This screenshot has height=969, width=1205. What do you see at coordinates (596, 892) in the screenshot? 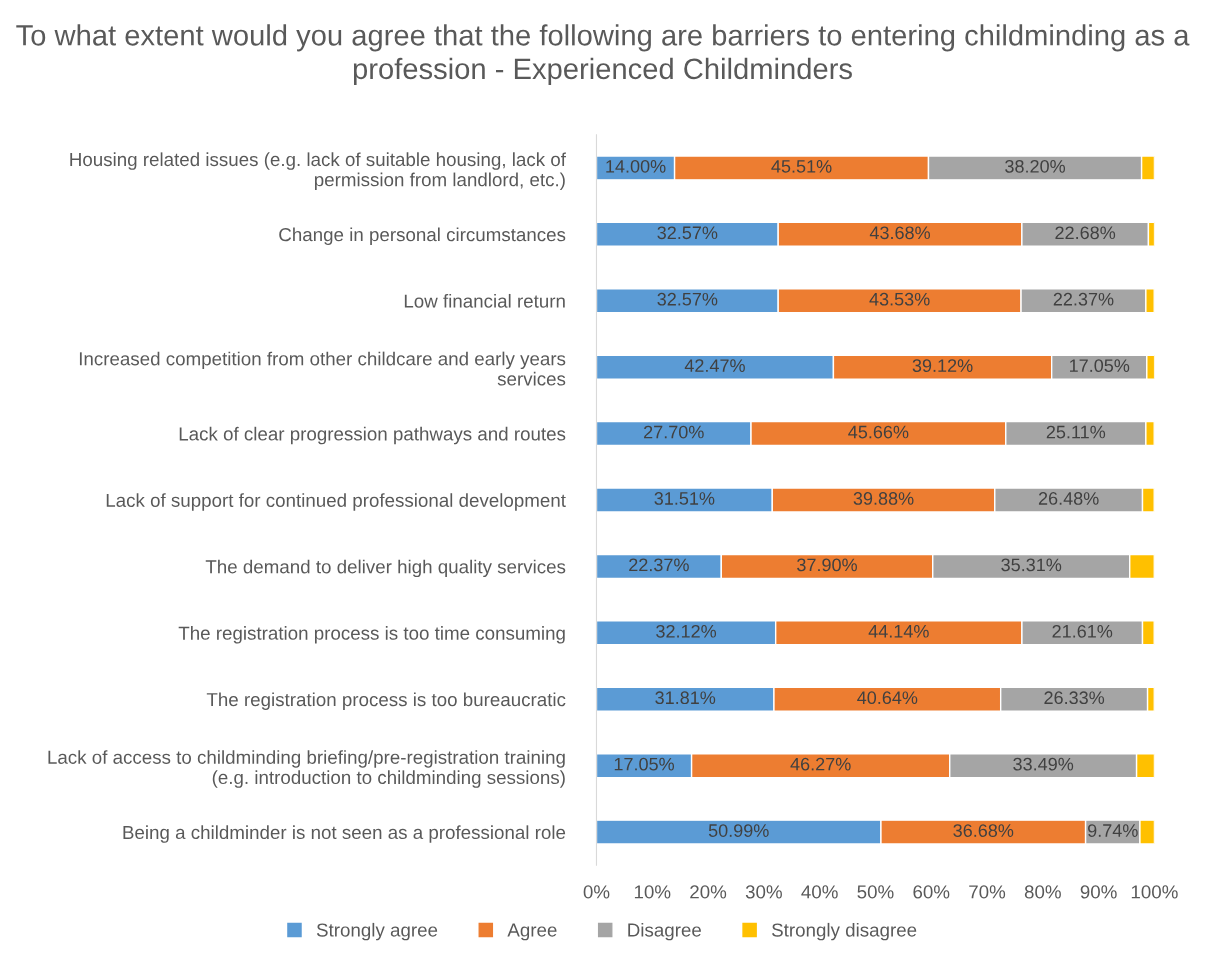
I see `x-tick-label: 0%` at bounding box center [596, 892].